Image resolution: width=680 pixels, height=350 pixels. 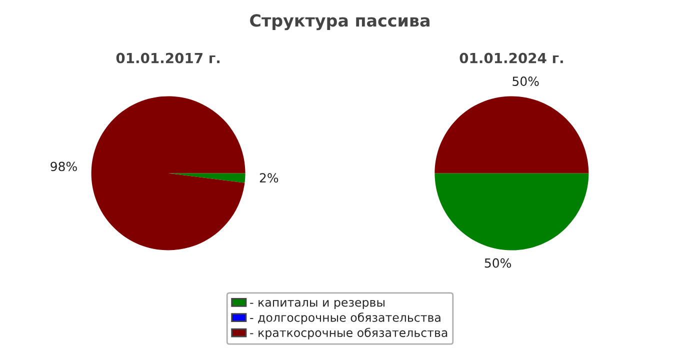 What do you see at coordinates (63, 167) in the screenshot?
I see `data-label: 98%` at bounding box center [63, 167].